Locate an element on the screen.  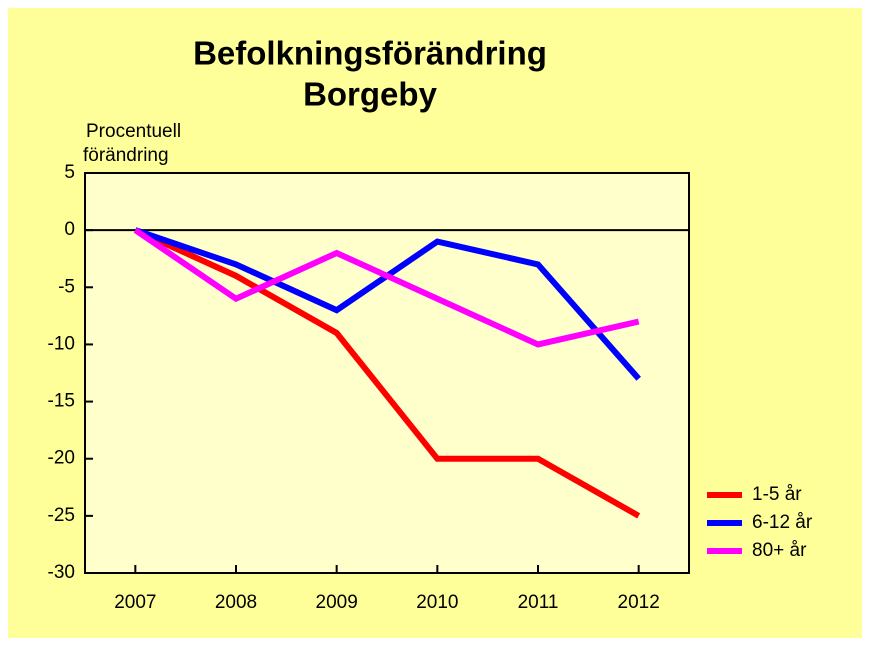
y-tick-label: 5 is located at coordinates (69, 172).